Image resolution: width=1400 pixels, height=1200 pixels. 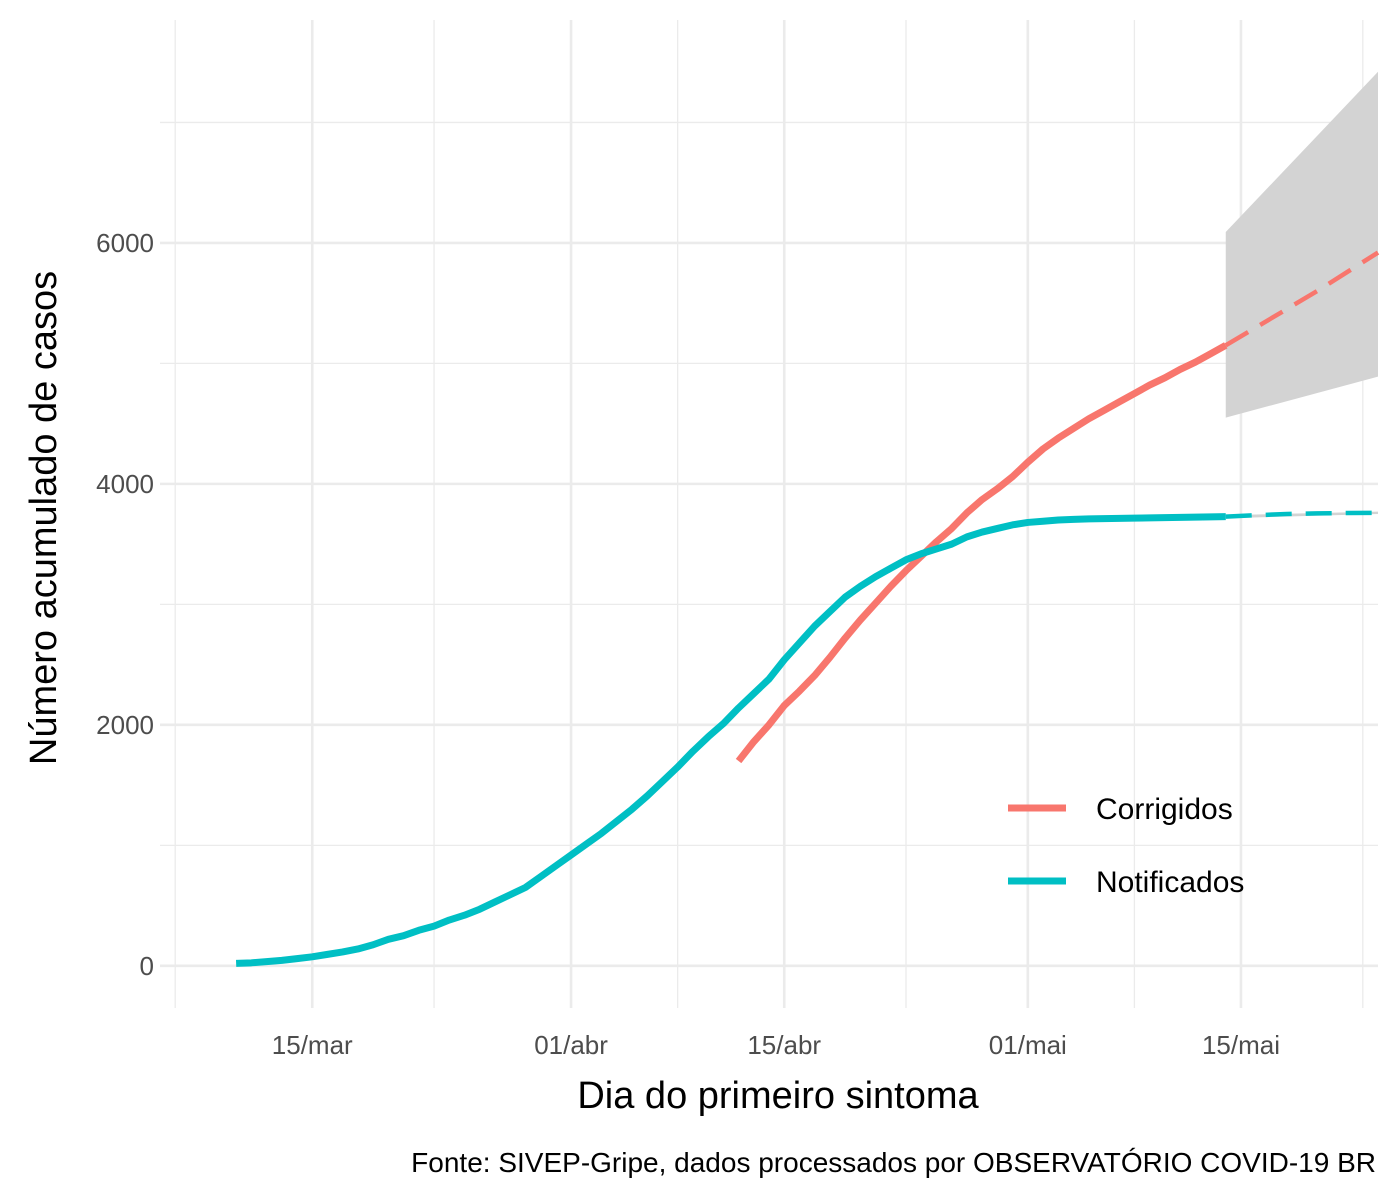 I want to click on legend-label-corrigidos: Corrigidos, so click(x=1164, y=809).